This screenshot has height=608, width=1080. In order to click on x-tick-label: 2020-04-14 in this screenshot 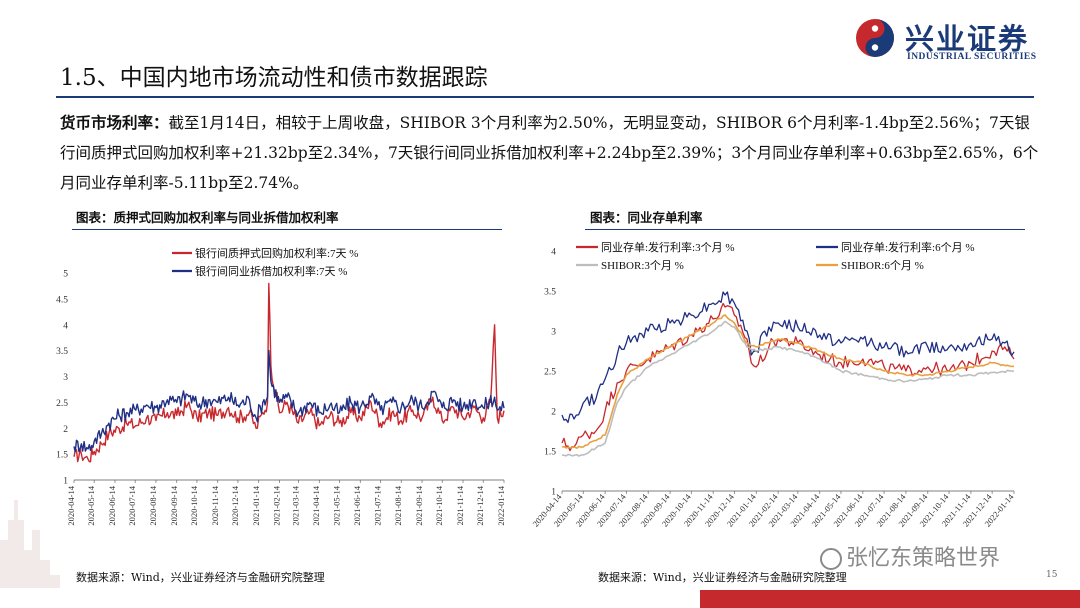, I will do `click(71, 505)`.